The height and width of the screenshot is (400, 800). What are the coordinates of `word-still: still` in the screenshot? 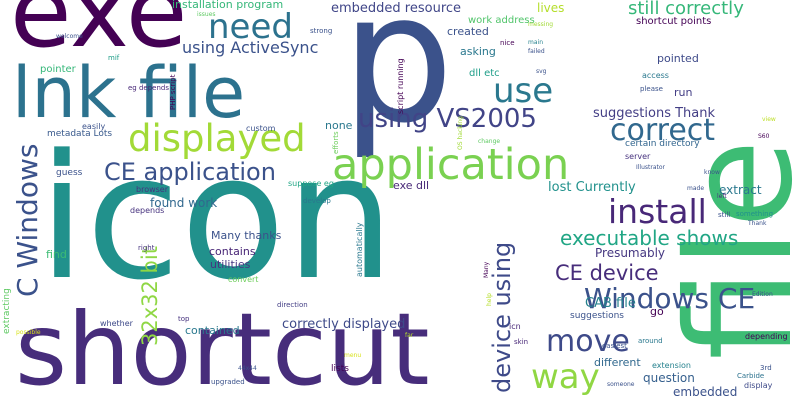 It's located at (724, 215).